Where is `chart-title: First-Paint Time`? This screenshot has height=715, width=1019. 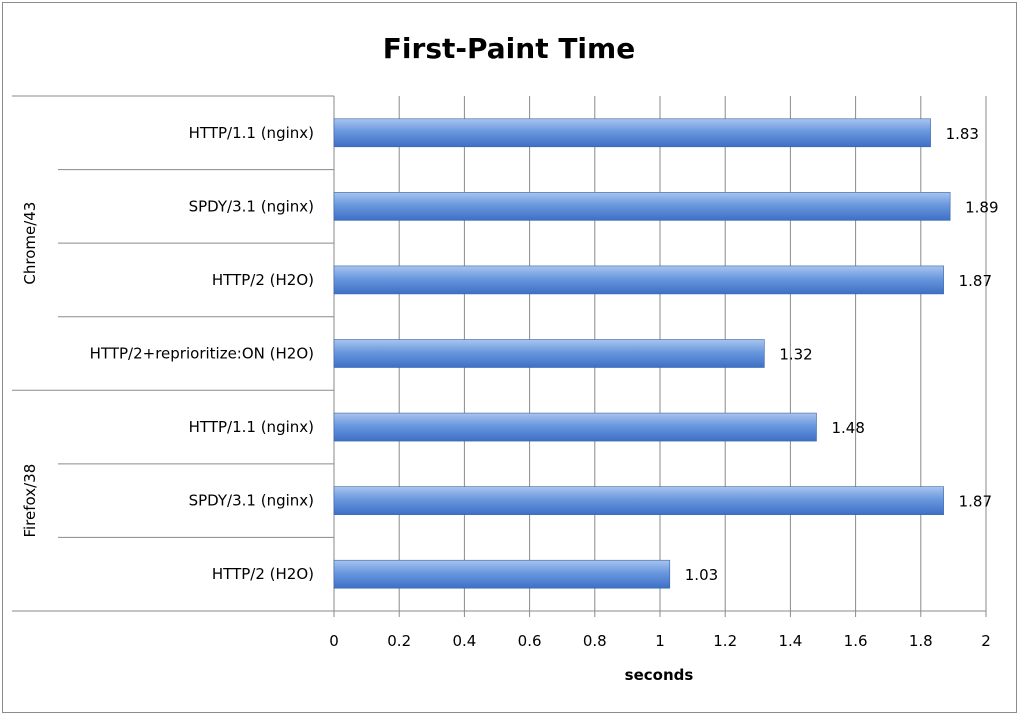
chart-title: First-Paint Time is located at coordinates (509, 48).